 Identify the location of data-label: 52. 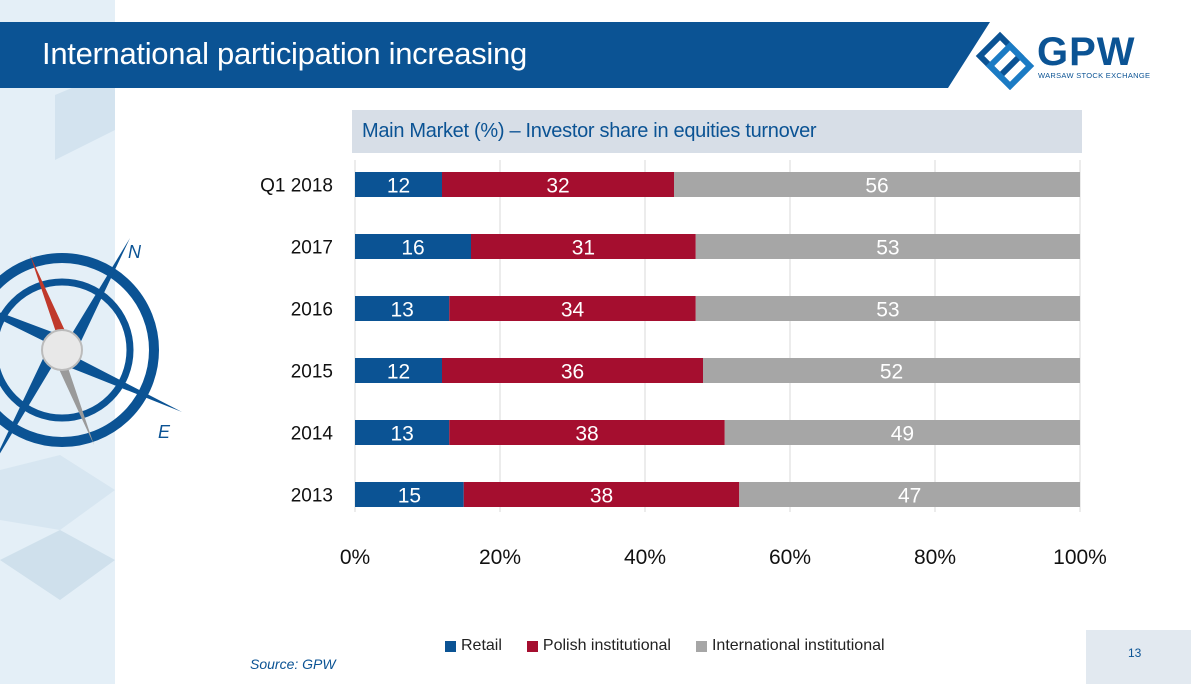
(891, 372).